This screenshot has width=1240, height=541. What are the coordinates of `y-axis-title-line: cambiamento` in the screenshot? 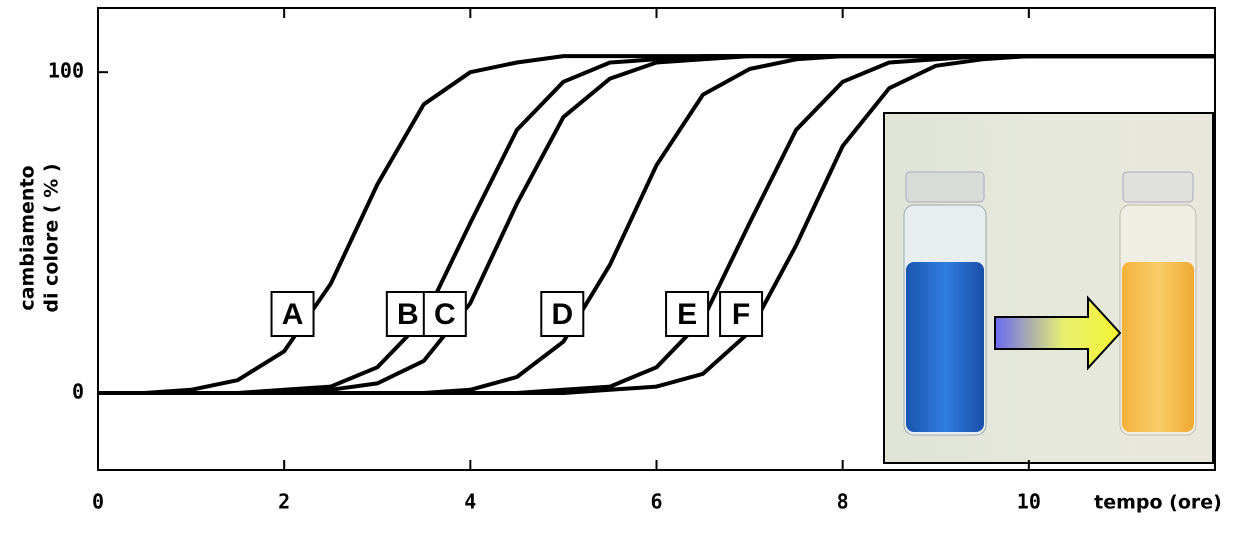 It's located at (28, 237).